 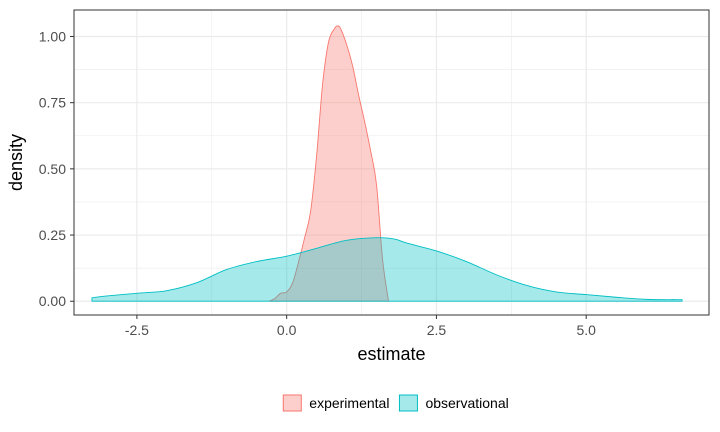 What do you see at coordinates (287, 330) in the screenshot?
I see `x-tick-label: 0.0` at bounding box center [287, 330].